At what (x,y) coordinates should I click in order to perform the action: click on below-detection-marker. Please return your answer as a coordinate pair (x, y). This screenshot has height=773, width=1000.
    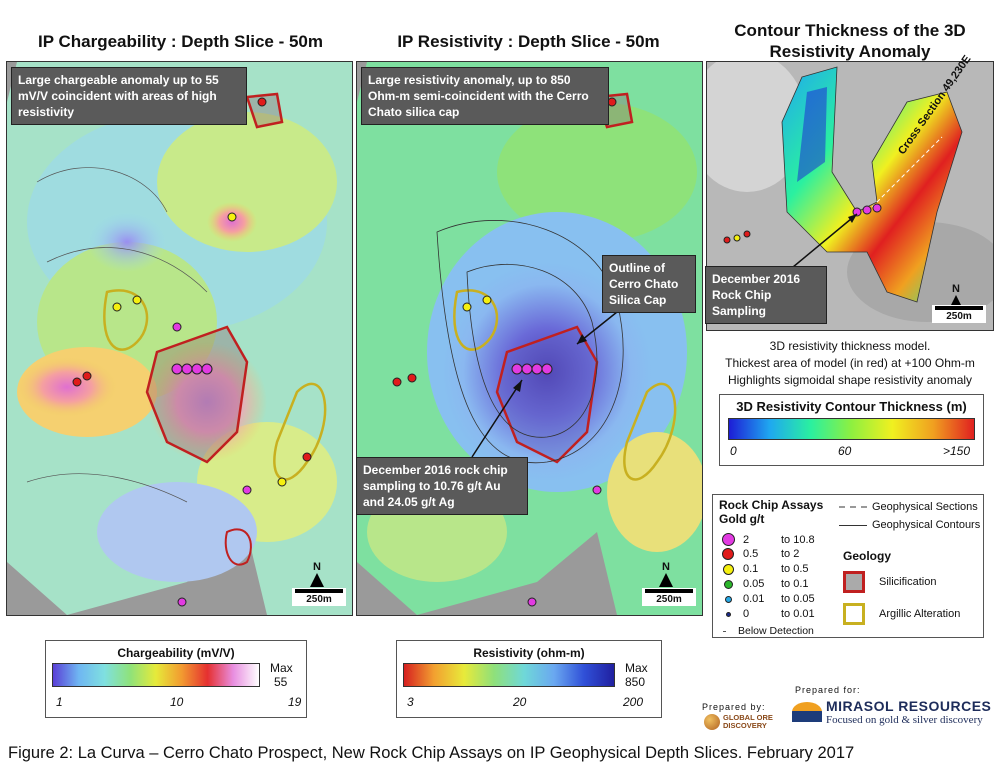
    Looking at the image, I should click on (724, 631).